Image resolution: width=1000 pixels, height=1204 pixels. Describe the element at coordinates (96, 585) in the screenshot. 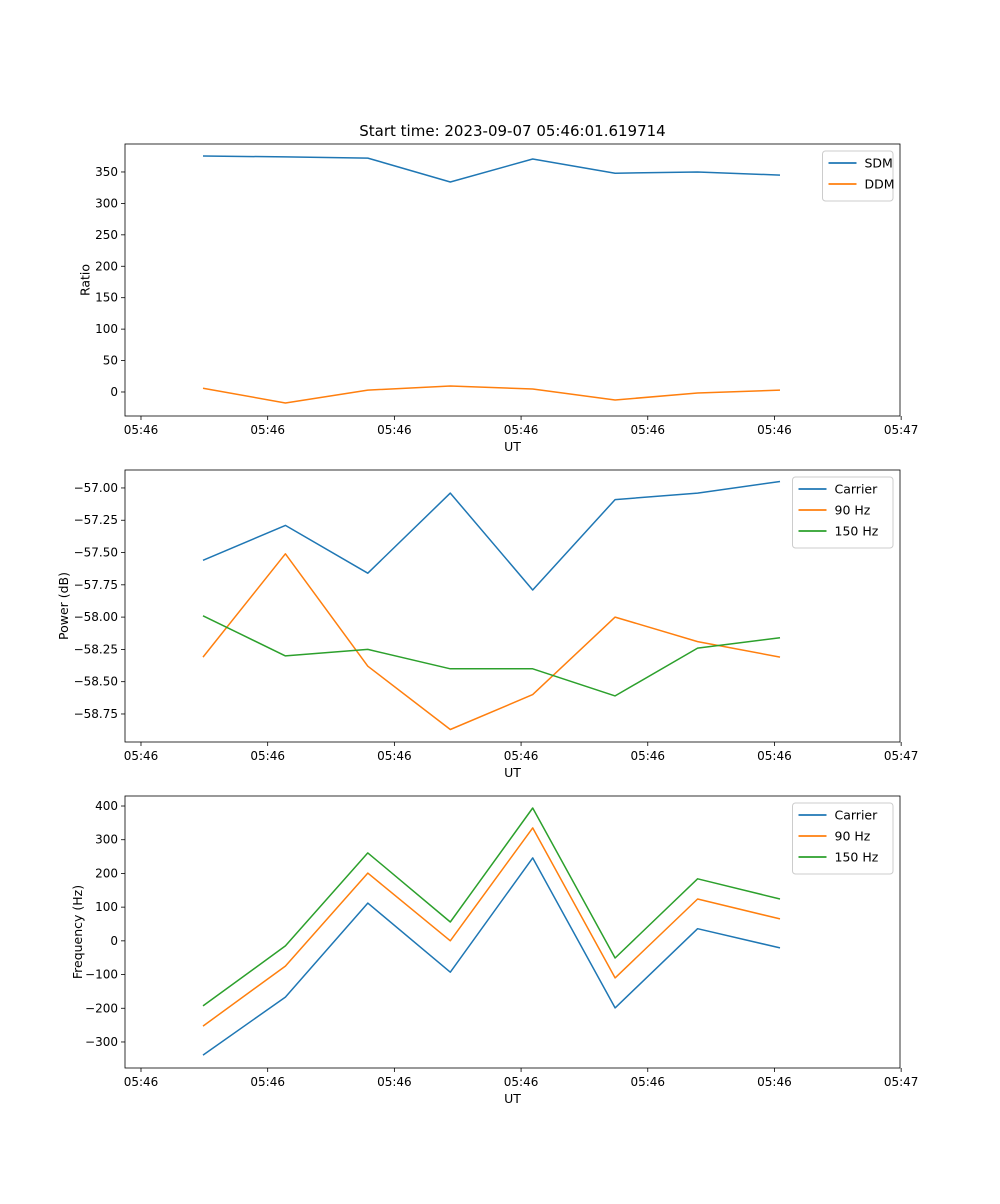

I see `y-tick-label: −57.75` at that location.